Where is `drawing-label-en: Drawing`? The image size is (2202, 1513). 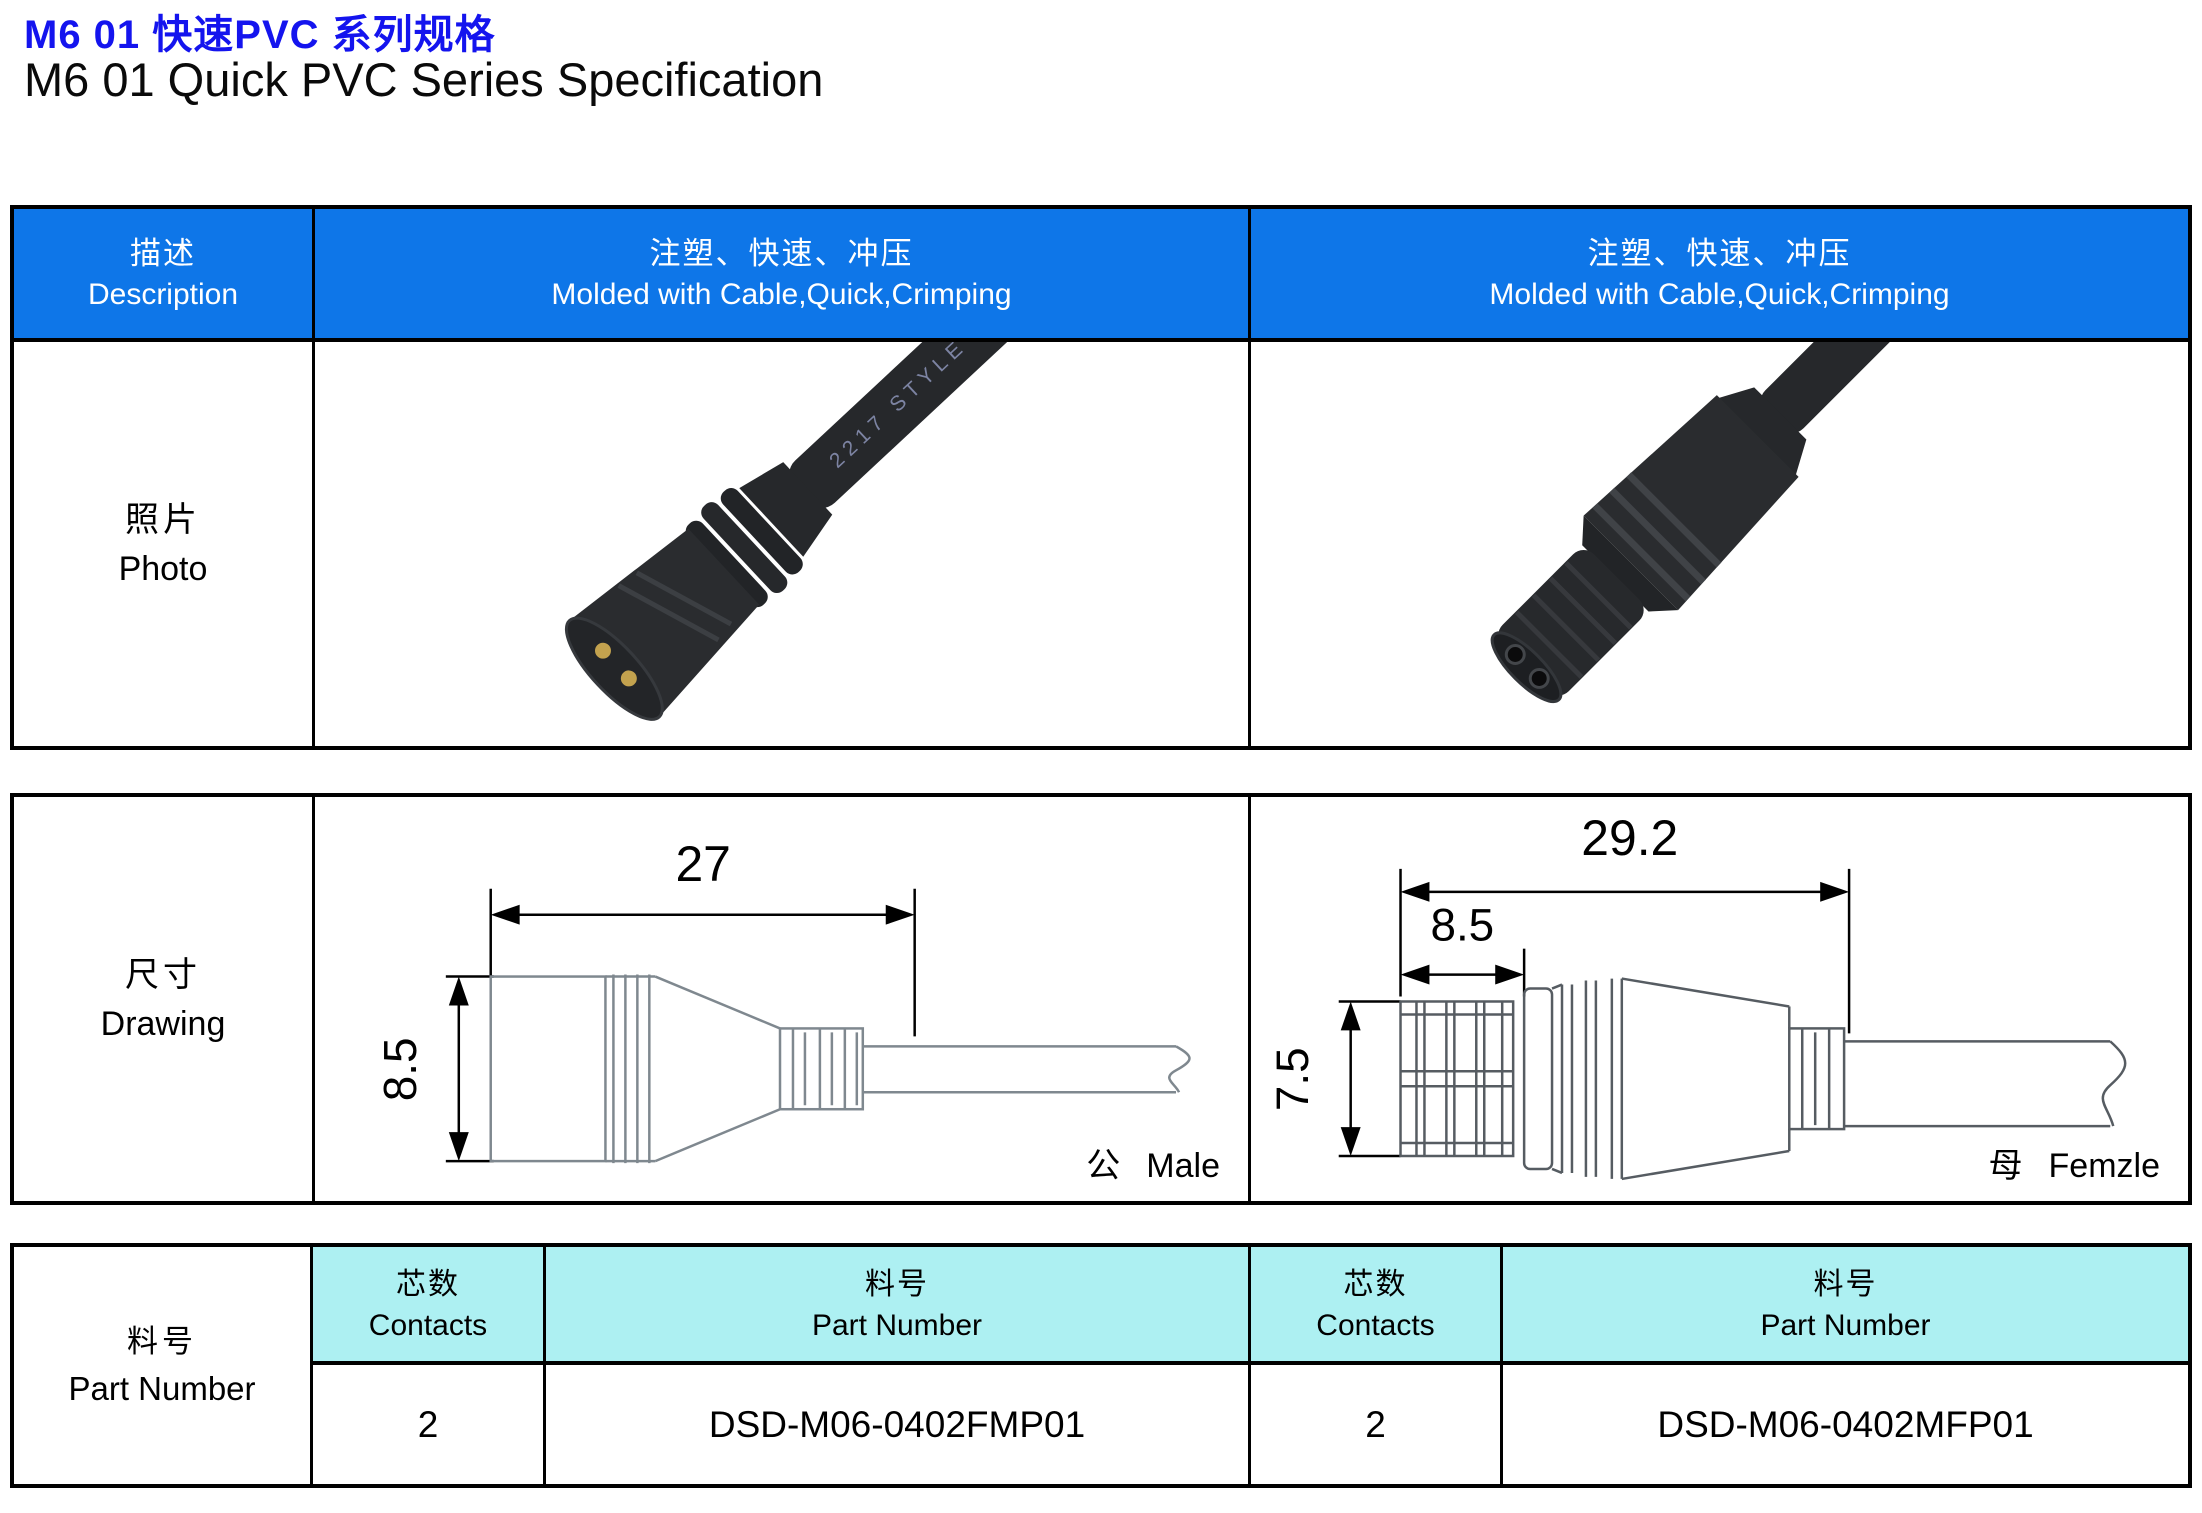
drawing-label-en: Drawing is located at coordinates (163, 1023).